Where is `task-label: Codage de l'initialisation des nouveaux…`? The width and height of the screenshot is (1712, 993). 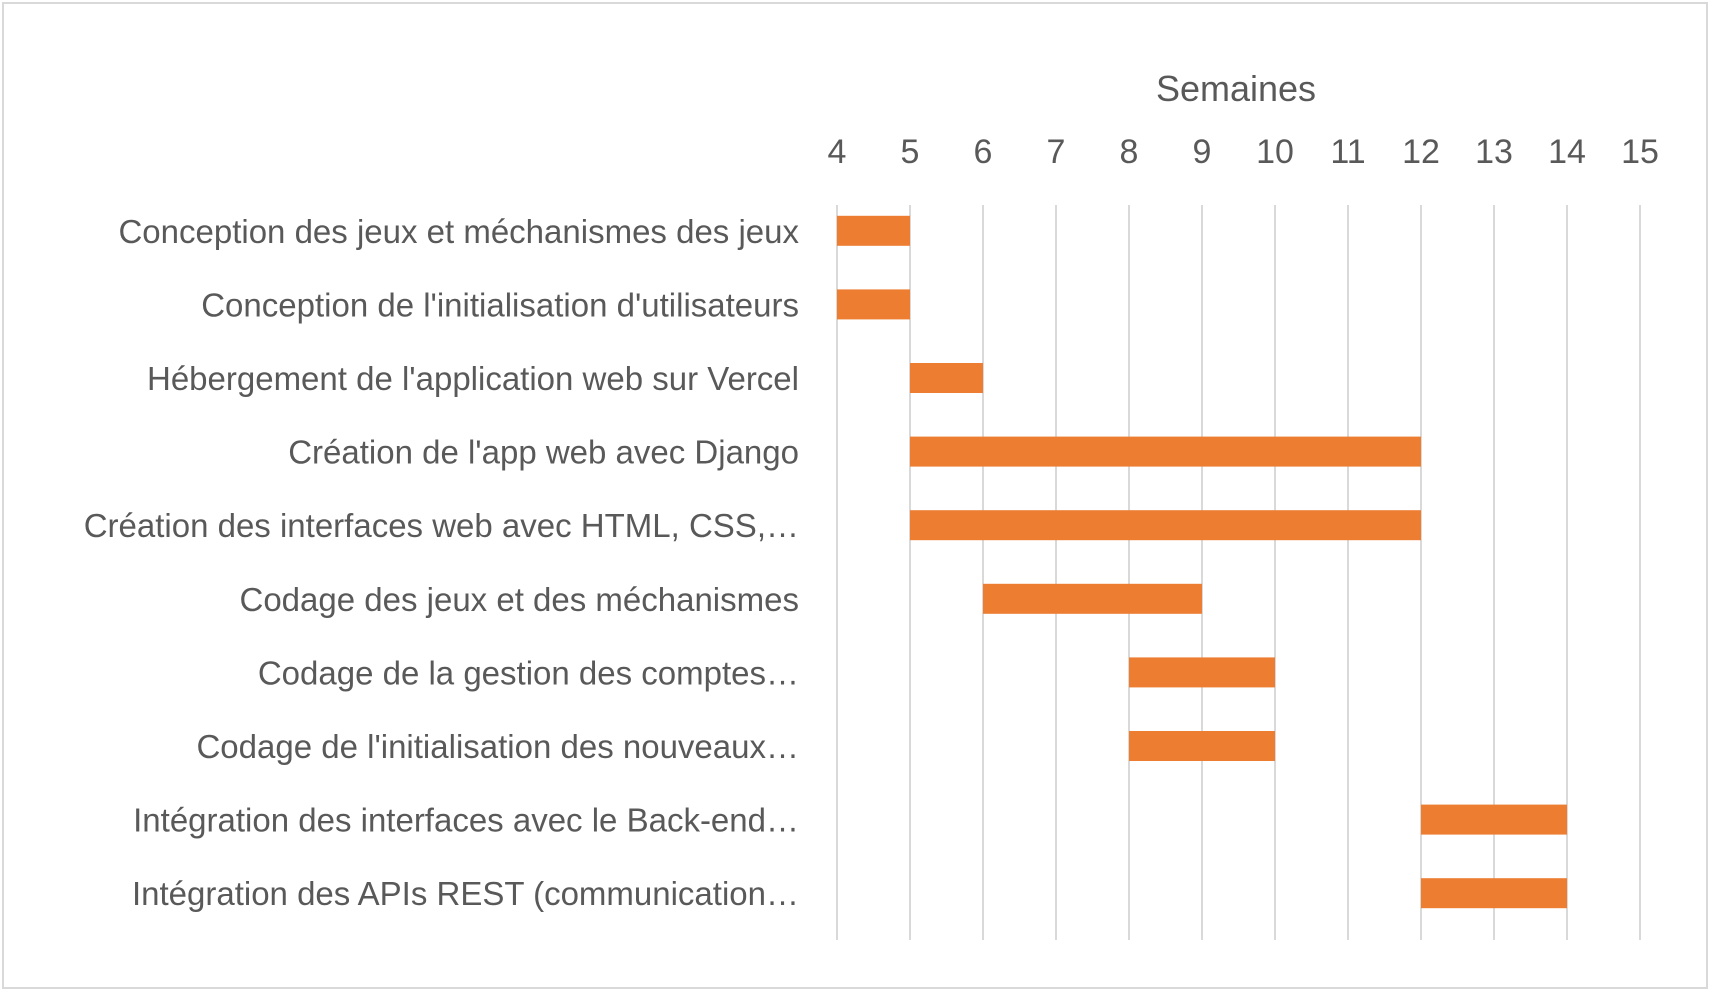
task-label: Codage de l'initialisation des nouveaux… is located at coordinates (497, 746).